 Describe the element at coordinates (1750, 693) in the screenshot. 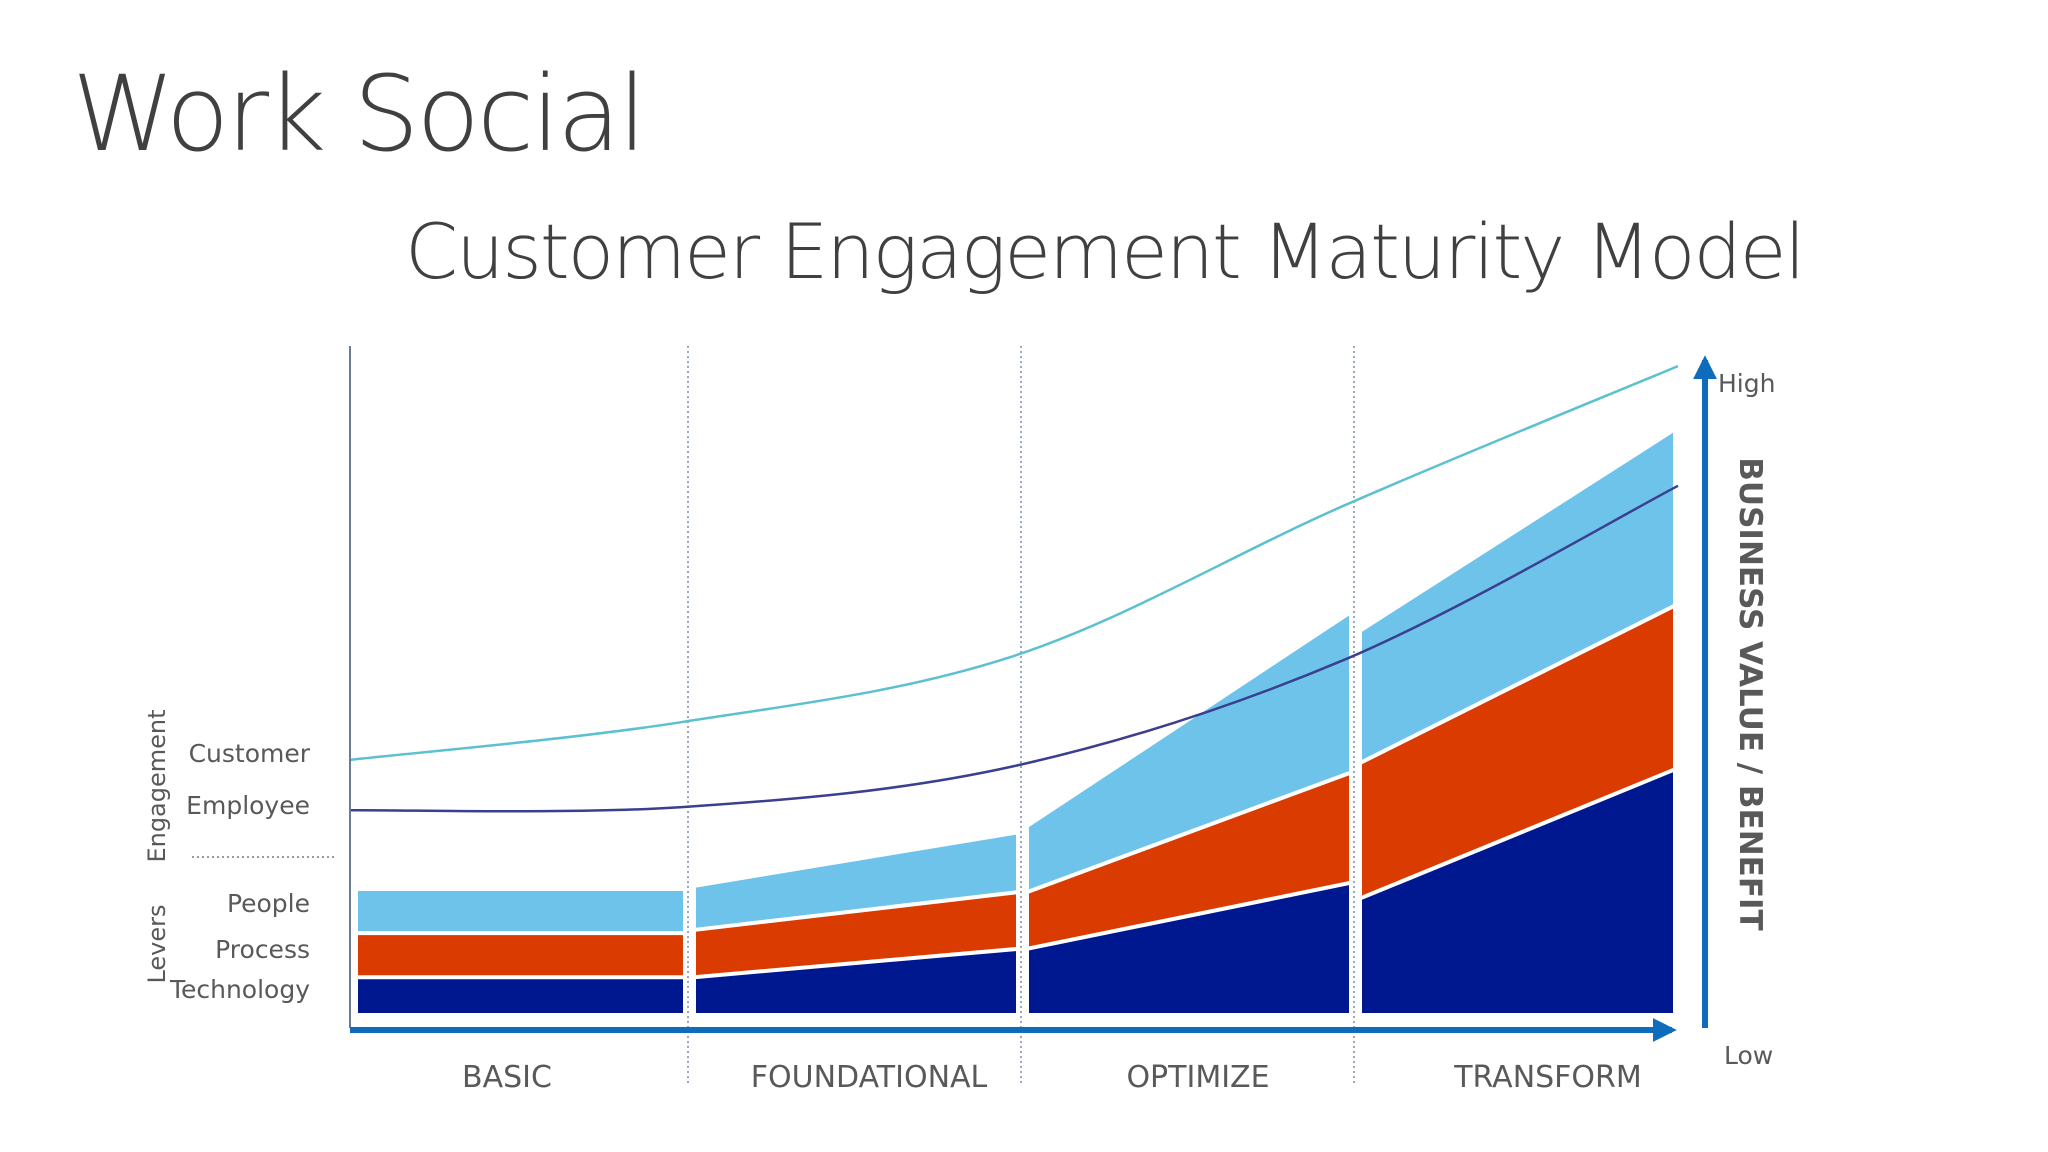

I see `value-axis-title: BUSINESS VALUE / BENEFIT` at that location.